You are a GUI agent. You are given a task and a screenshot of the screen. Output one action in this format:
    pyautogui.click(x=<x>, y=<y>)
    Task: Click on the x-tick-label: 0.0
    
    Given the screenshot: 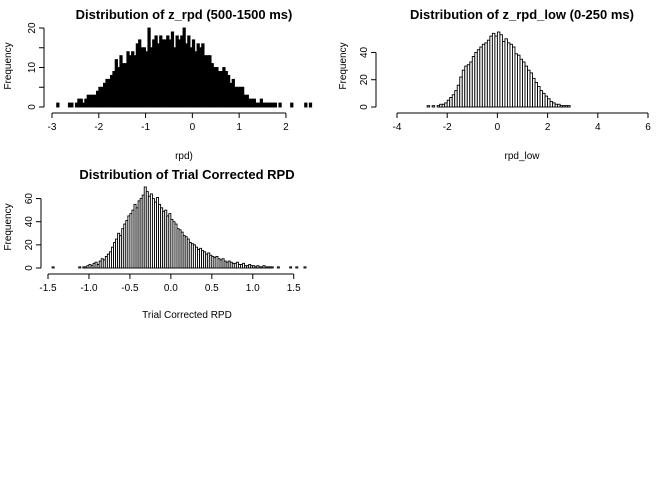 What is the action you would take?
    pyautogui.click(x=171, y=288)
    